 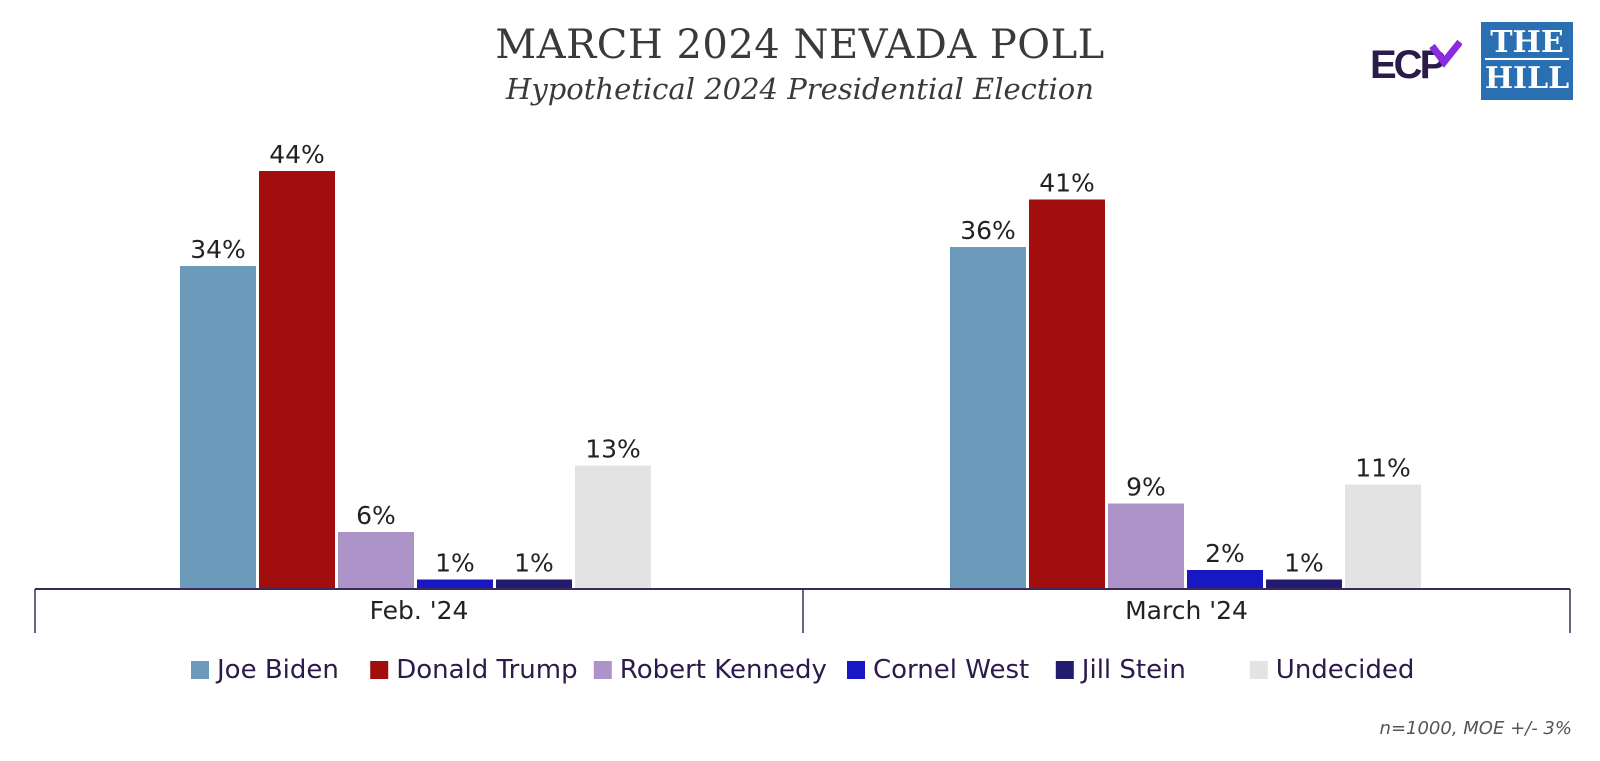 I want to click on bar-cornel-west-march, so click(x=1225, y=579).